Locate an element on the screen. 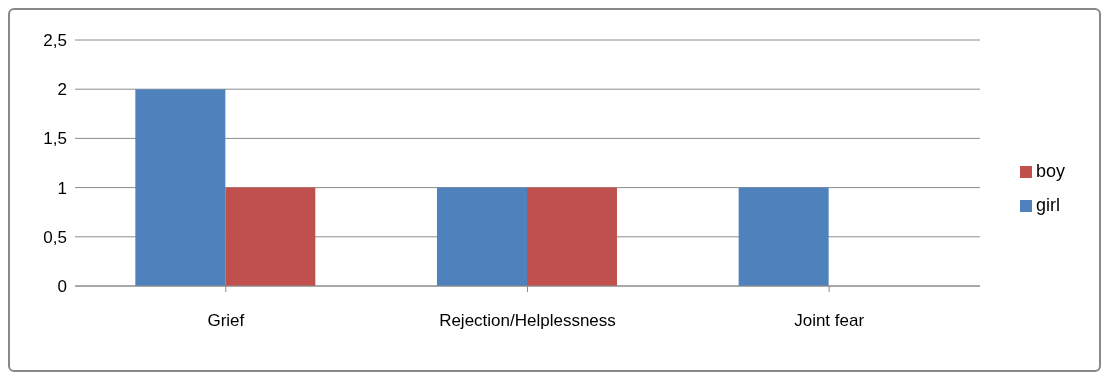  x-tick-label: Joint fear is located at coordinates (829, 321).